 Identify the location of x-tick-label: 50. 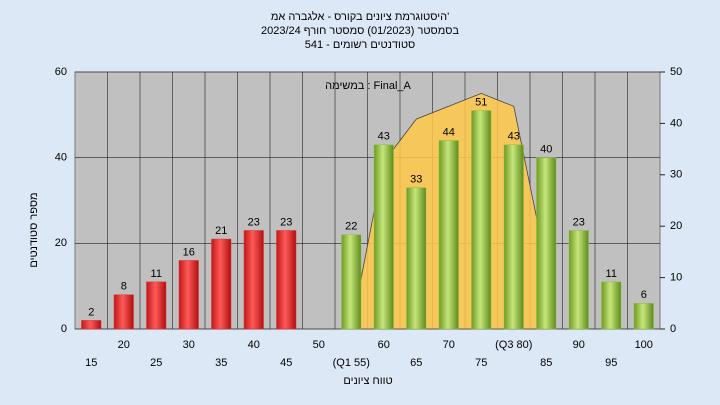
(319, 345).